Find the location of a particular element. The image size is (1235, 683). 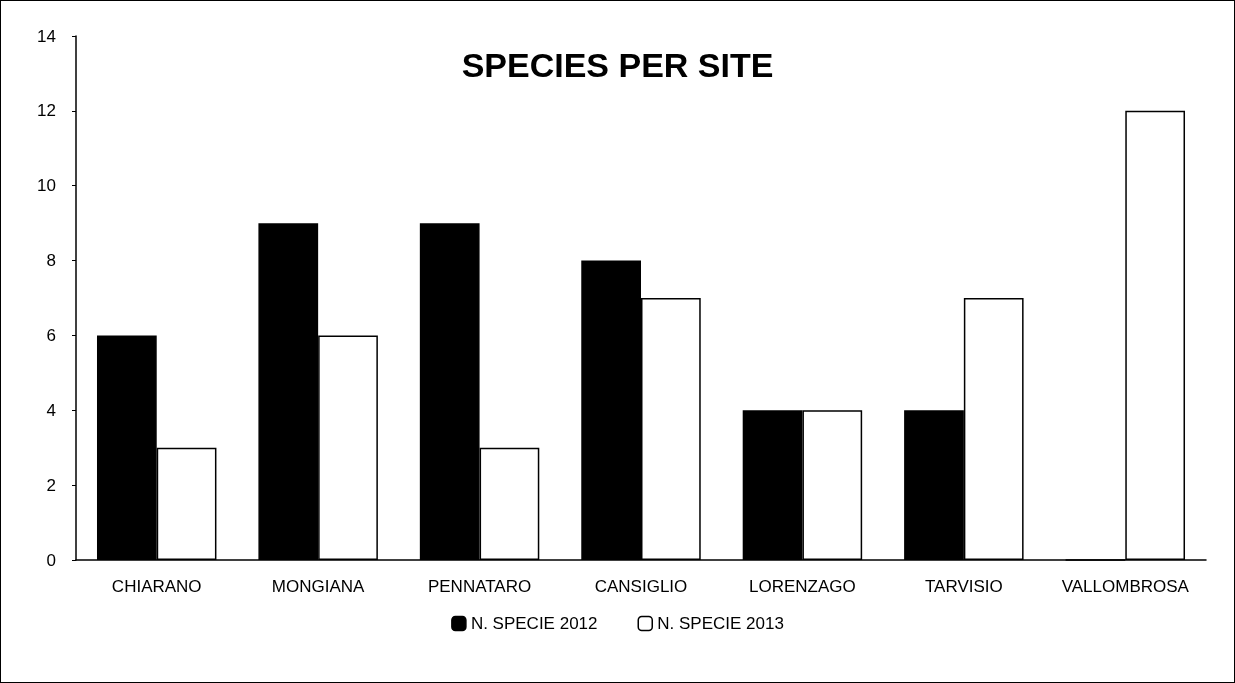

x-tick-label: CHIARANO is located at coordinates (156, 586).